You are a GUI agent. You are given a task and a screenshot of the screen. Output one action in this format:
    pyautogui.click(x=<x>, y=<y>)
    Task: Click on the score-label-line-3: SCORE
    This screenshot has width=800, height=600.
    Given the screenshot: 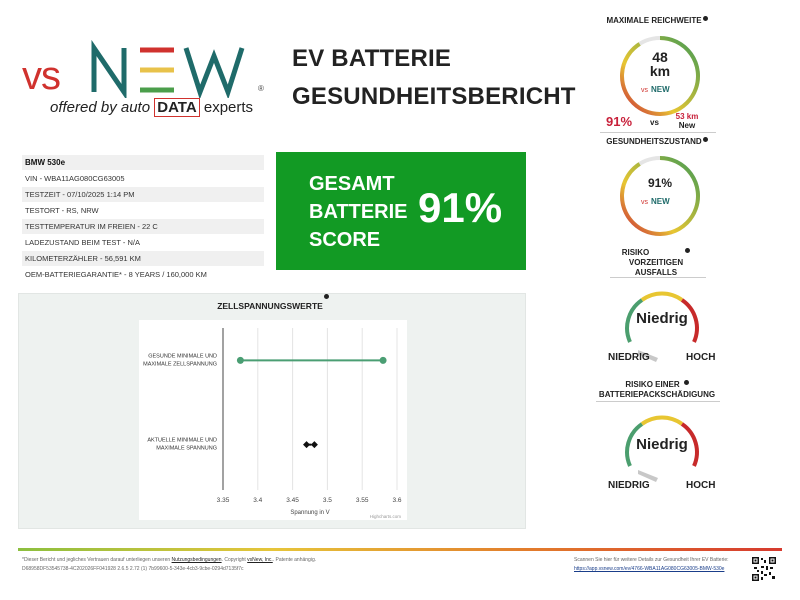 What is the action you would take?
    pyautogui.click(x=345, y=240)
    